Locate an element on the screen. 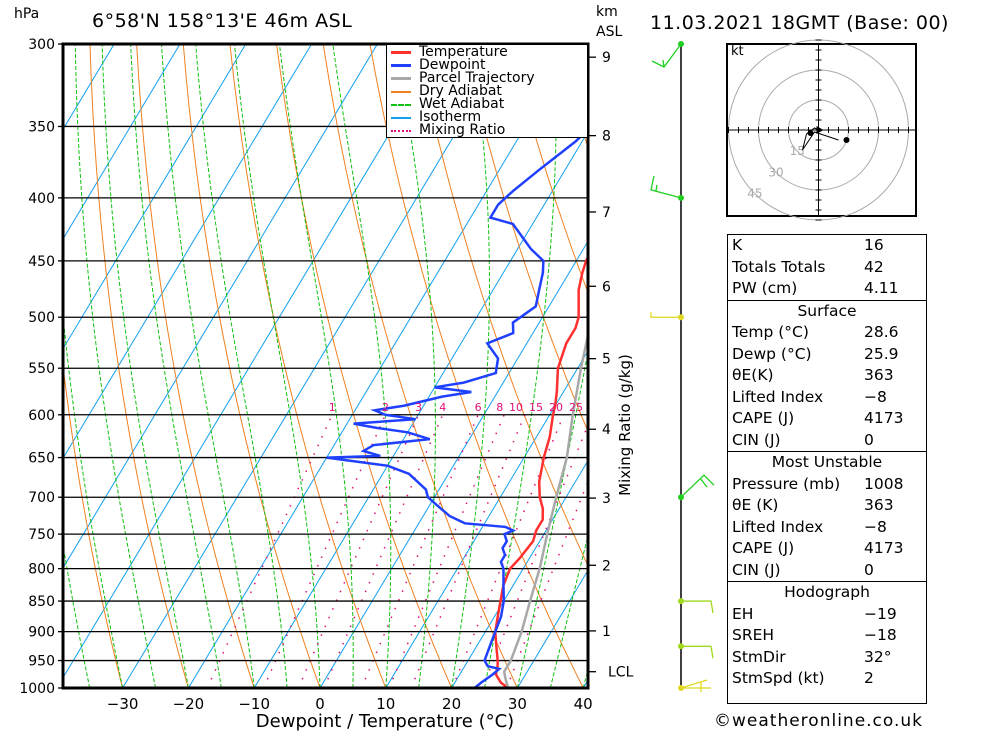  mixing-ratio-label: 6 is located at coordinates (478, 407).